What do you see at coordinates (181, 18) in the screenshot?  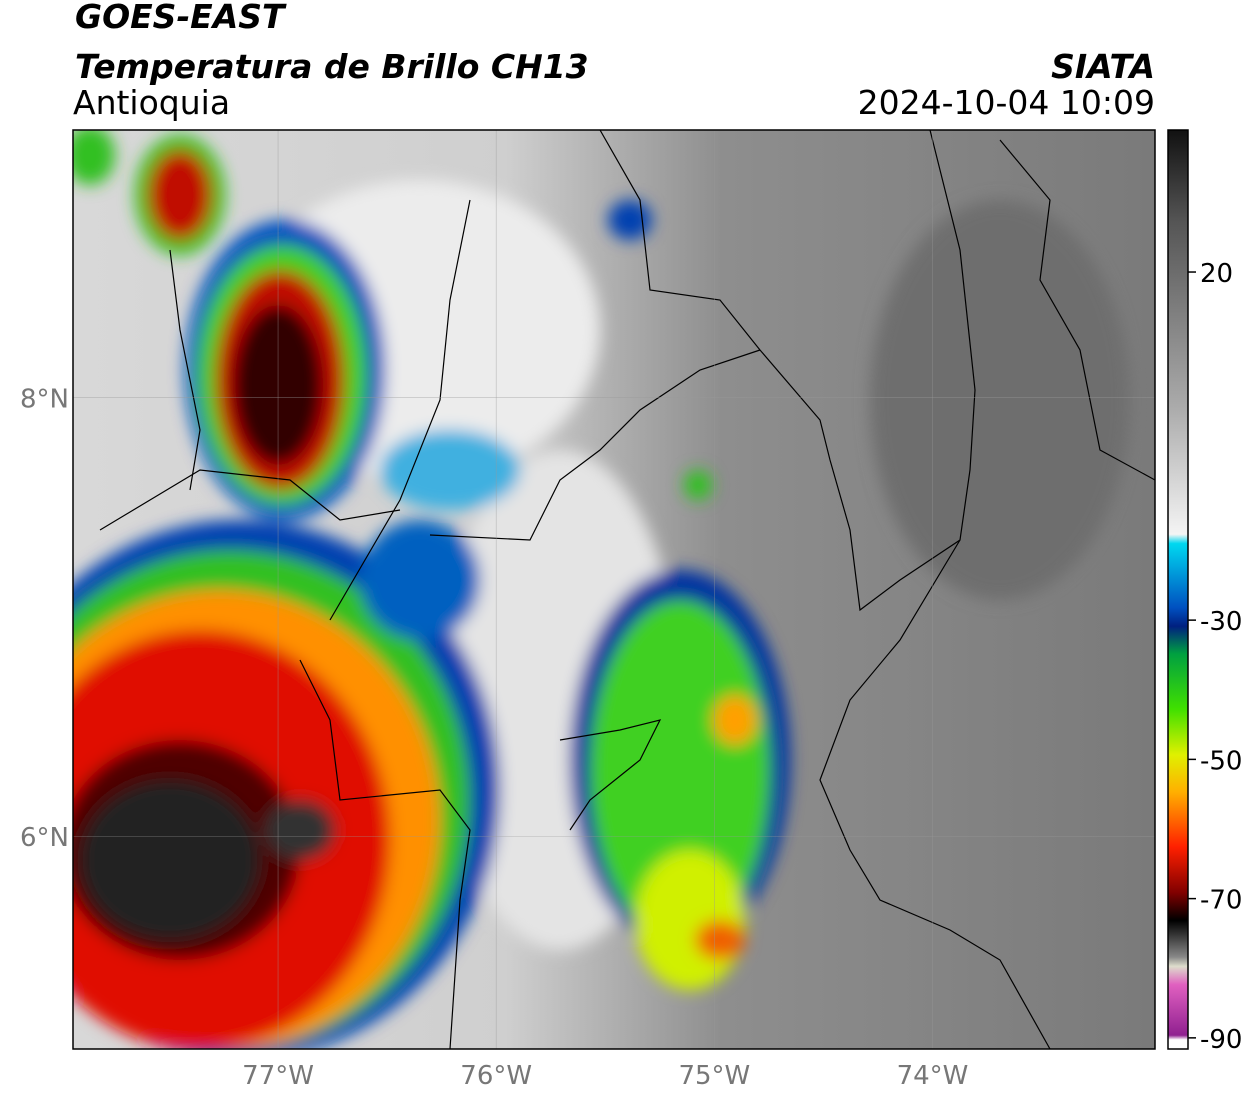 I see `title: GOES-EAST` at bounding box center [181, 18].